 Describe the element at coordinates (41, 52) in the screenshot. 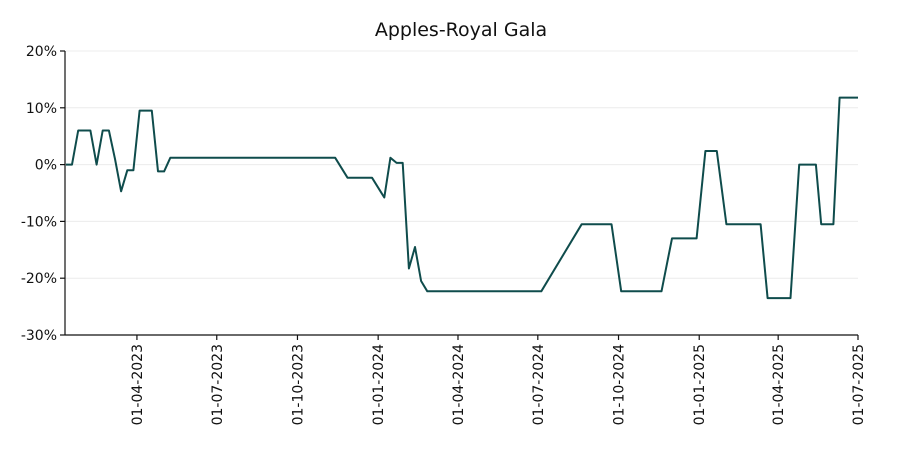

I see `y-tick-label: 20%` at that location.